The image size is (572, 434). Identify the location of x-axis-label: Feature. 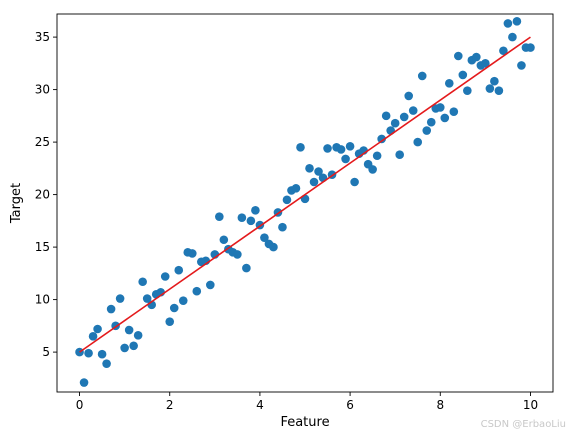
(304, 422).